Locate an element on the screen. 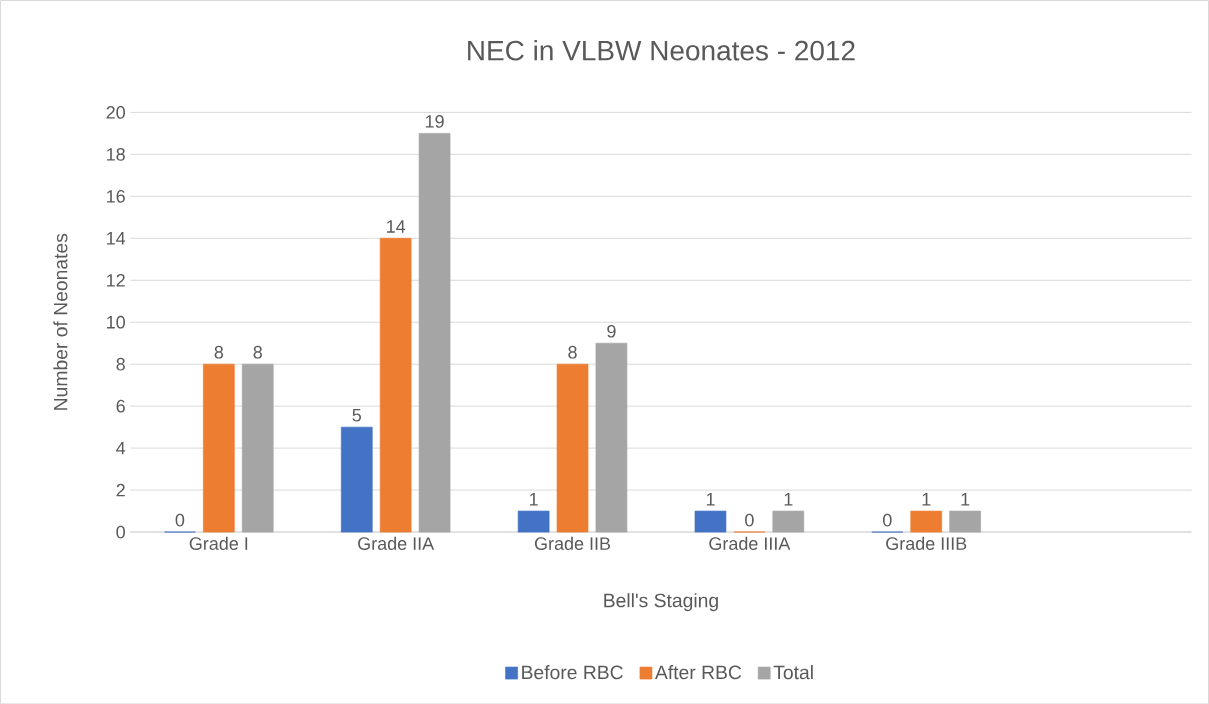 This screenshot has width=1209, height=704. y-tick-label: 6 is located at coordinates (120, 406).